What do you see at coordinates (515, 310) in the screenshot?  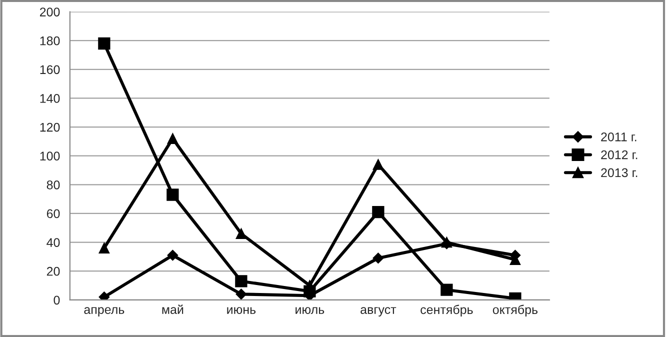 I see `x-tick-label: октябрь` at bounding box center [515, 310].